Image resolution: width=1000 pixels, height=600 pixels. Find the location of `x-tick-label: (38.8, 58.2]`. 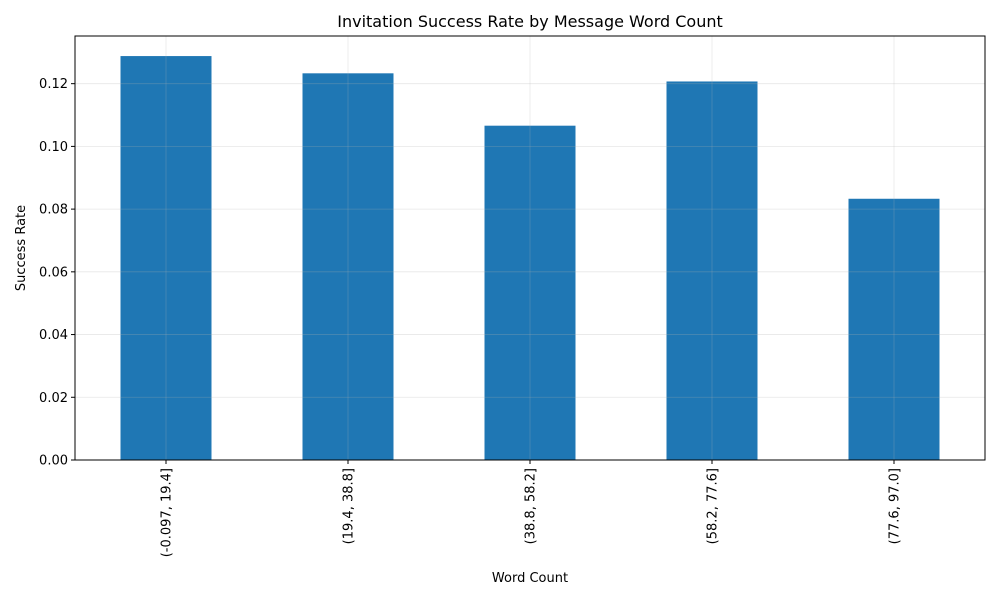

x-tick-label: (38.8, 58.2] is located at coordinates (531, 506).